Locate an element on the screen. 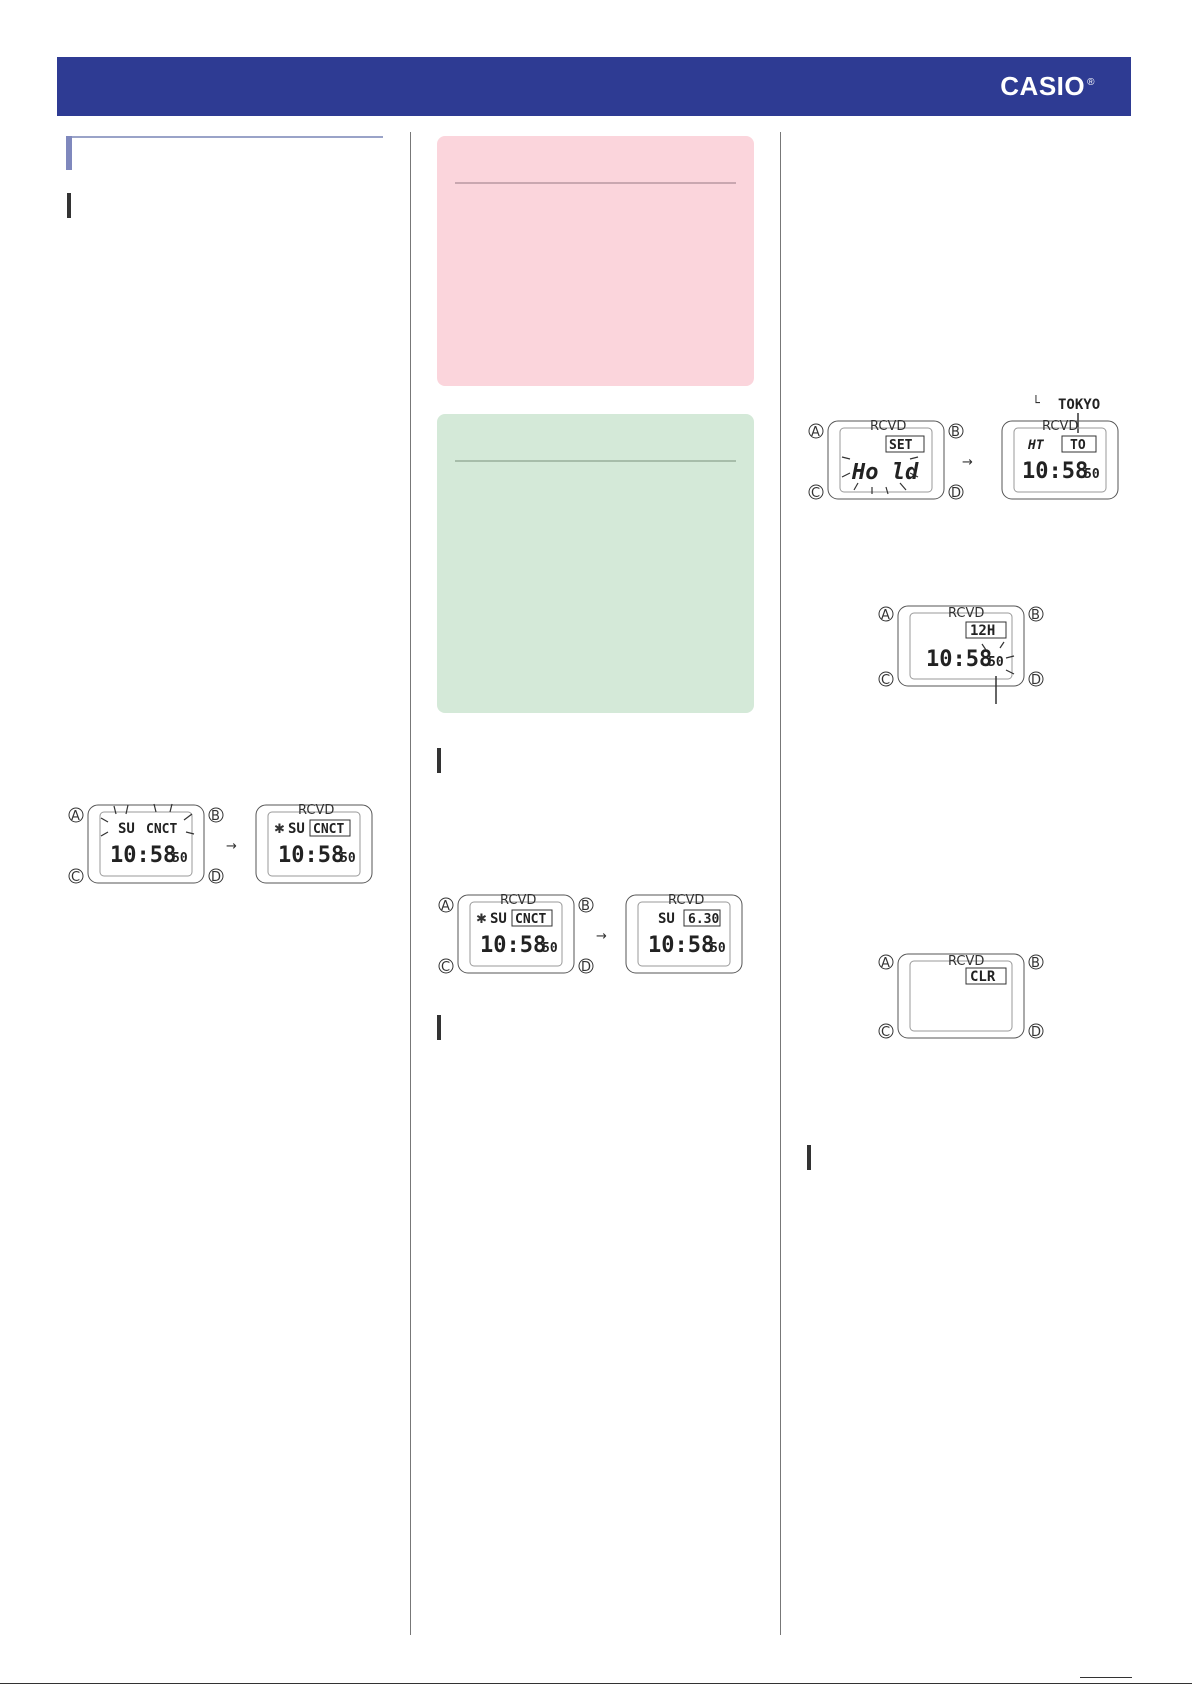 This screenshot has height=1685, width=1192. watch-connected: RCVD ✱ SU CNCT 10:58 50 is located at coordinates (314, 843).